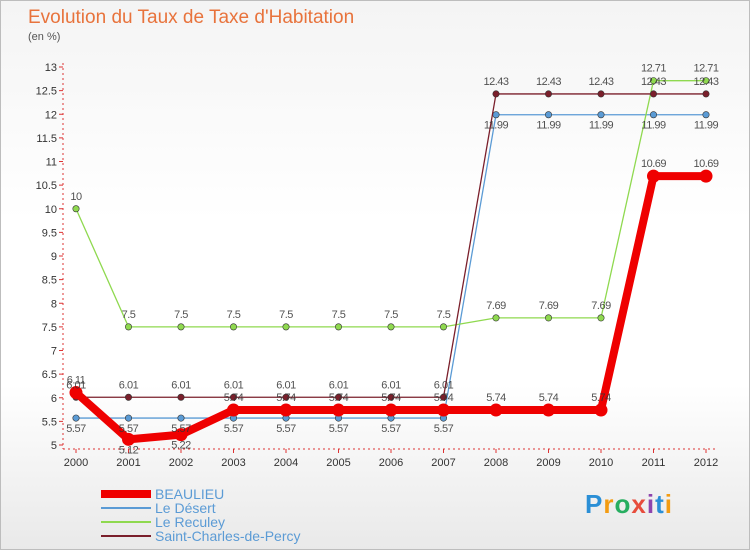 This screenshot has height=550, width=750. I want to click on y-tick-label: 12, so click(51, 115).